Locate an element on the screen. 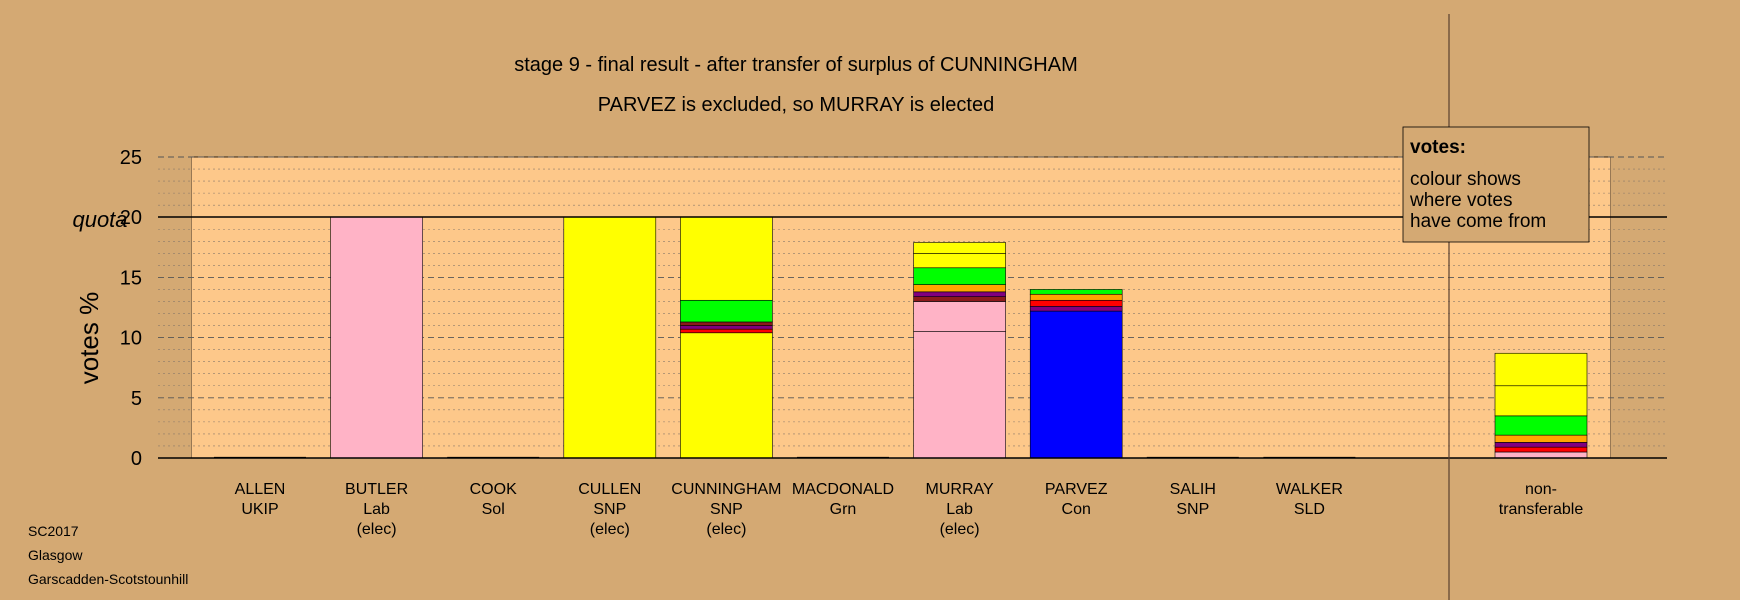 Image resolution: width=1740 pixels, height=600 pixels. x-label-butler-line: (elec) is located at coordinates (377, 529).